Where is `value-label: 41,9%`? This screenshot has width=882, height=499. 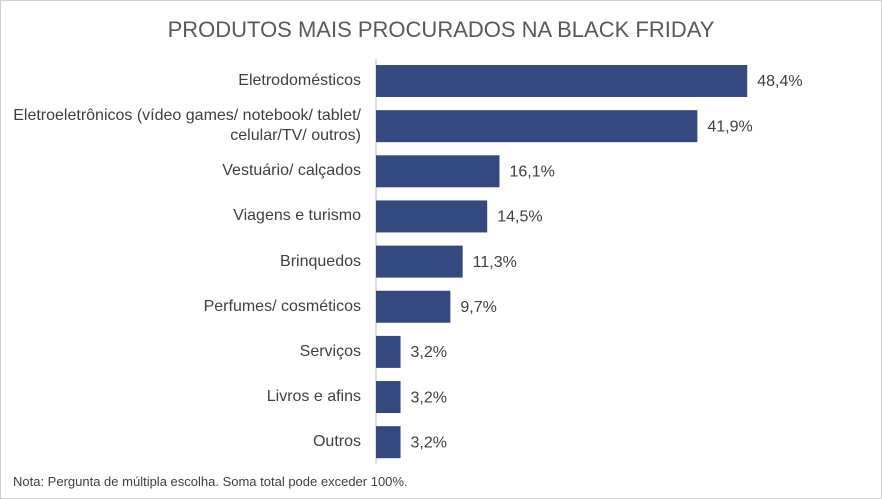 value-label: 41,9% is located at coordinates (729, 126).